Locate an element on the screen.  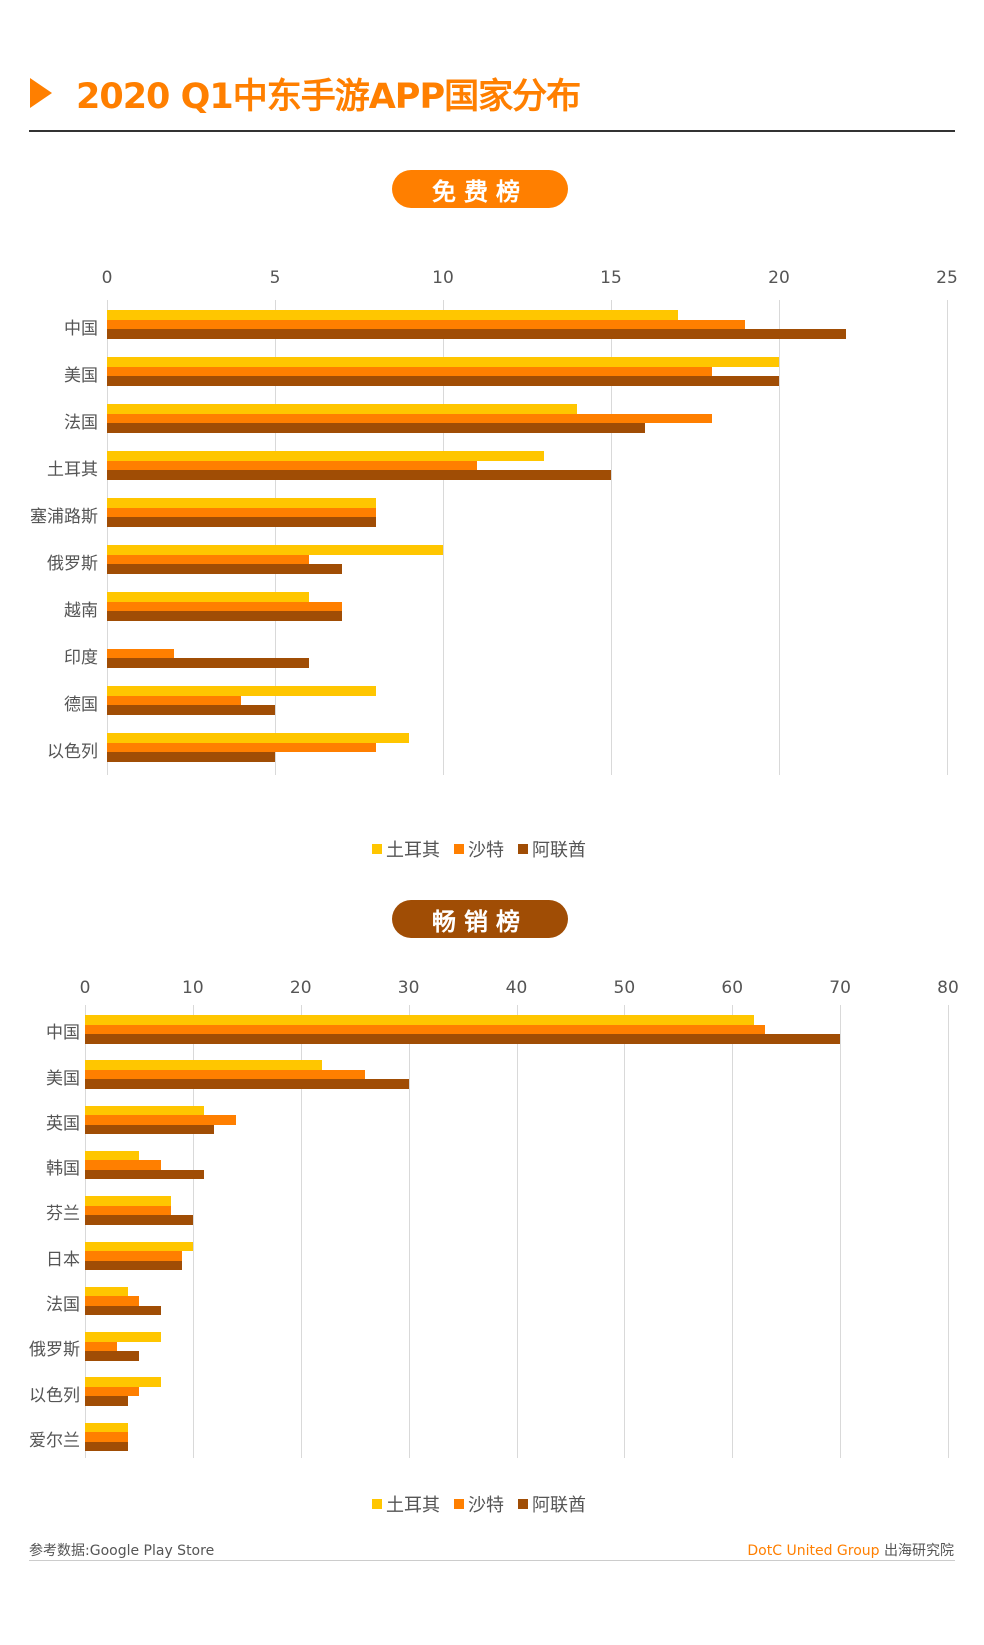
legend-label: 沙特 is located at coordinates (486, 1505).